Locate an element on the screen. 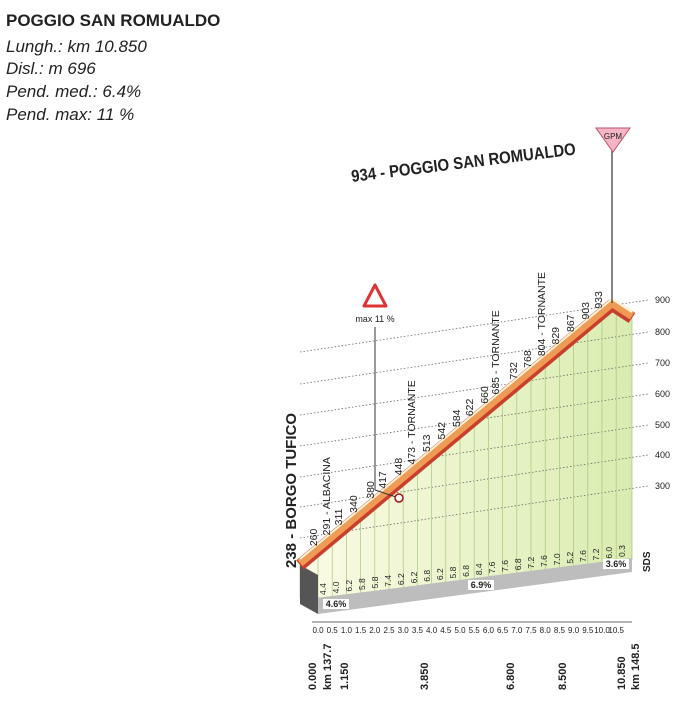  km-point: 10.850 is located at coordinates (622, 673).